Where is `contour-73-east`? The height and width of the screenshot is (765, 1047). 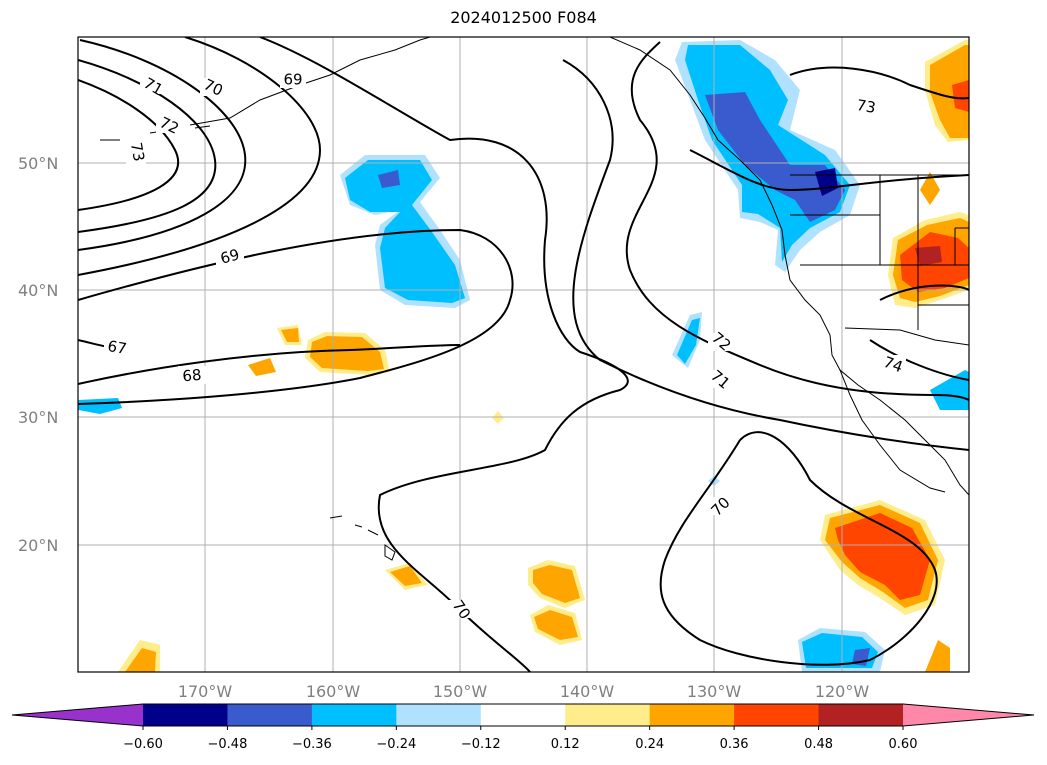 contour-73-east is located at coordinates (879, 83).